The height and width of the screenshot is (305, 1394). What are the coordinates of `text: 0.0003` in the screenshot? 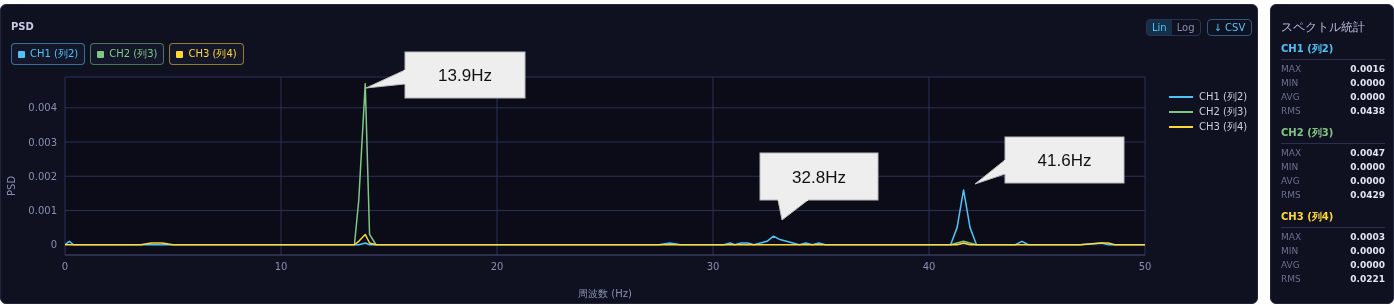 It's located at (1367, 237).